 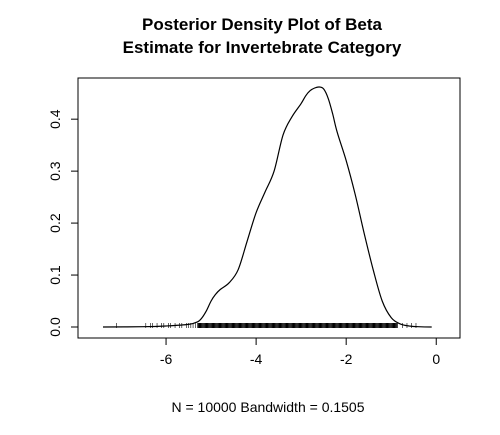 I want to click on x-tick-label: -6, so click(x=166, y=359).